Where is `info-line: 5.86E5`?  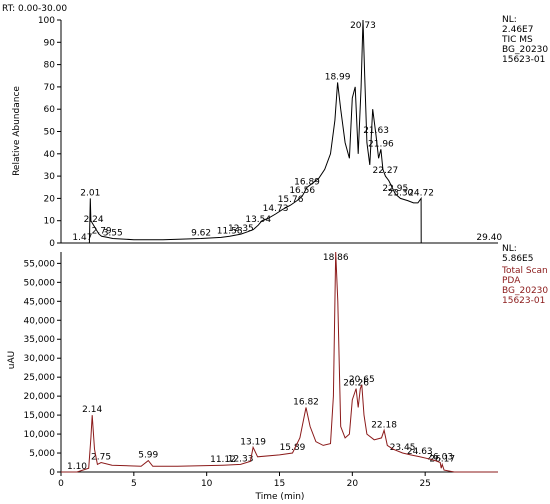
info-line: 5.86E5 is located at coordinates (517, 259).